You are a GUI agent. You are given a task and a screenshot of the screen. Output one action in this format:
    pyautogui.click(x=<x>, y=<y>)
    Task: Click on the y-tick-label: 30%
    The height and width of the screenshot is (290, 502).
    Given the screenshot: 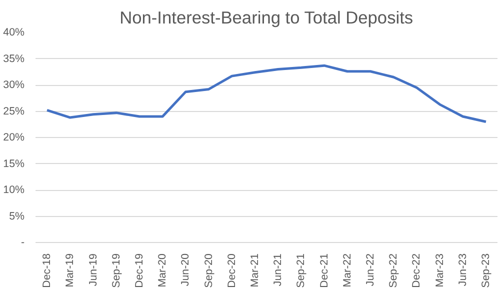 What is the action you would take?
    pyautogui.click(x=14, y=85)
    